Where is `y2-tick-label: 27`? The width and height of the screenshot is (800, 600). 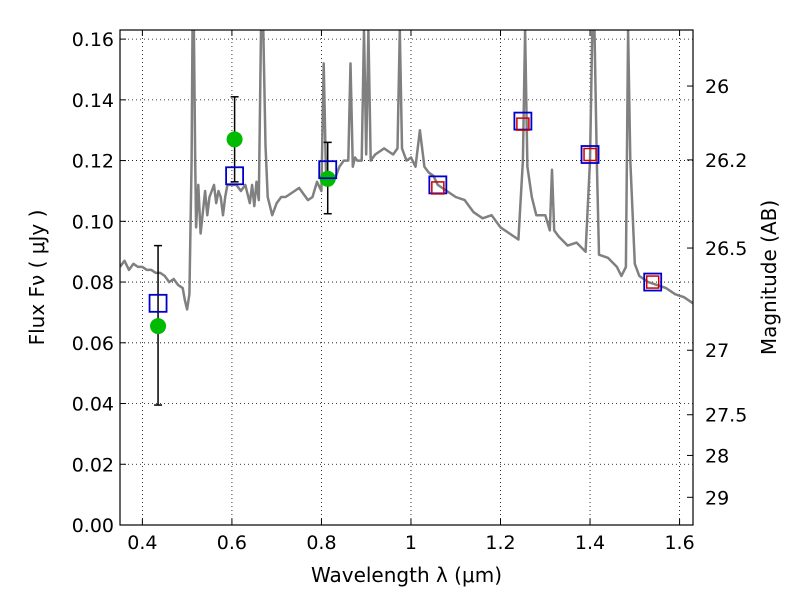
y2-tick-label: 27 is located at coordinates (717, 351).